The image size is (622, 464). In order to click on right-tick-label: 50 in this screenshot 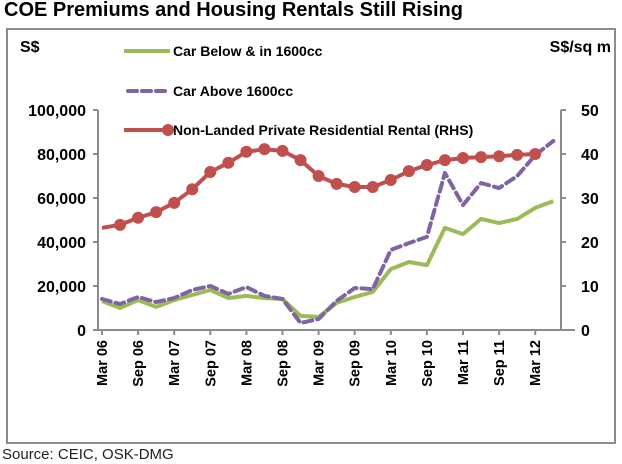, I will do `click(590, 111)`.